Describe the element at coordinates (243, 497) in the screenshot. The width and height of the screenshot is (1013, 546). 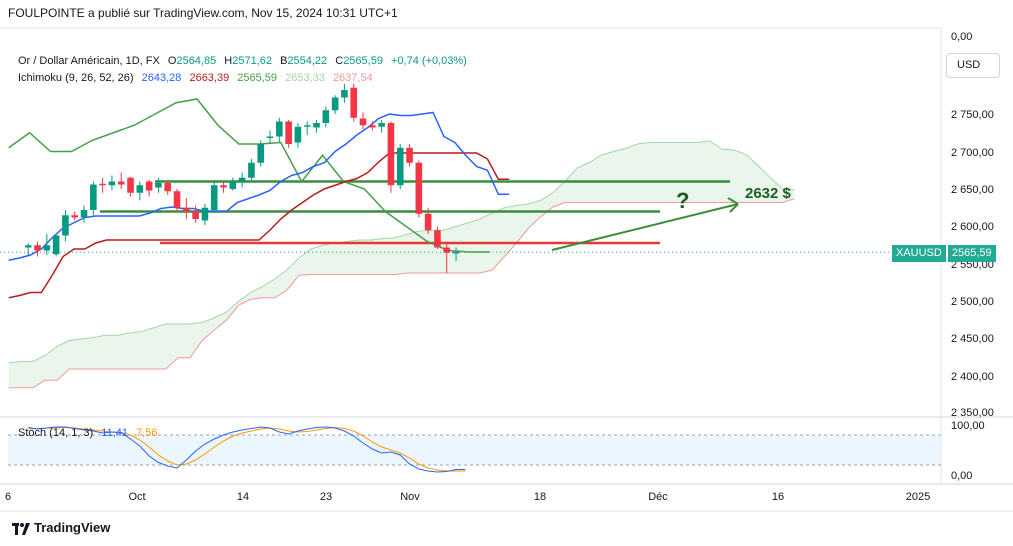
I see `time-tick-label: 14` at that location.